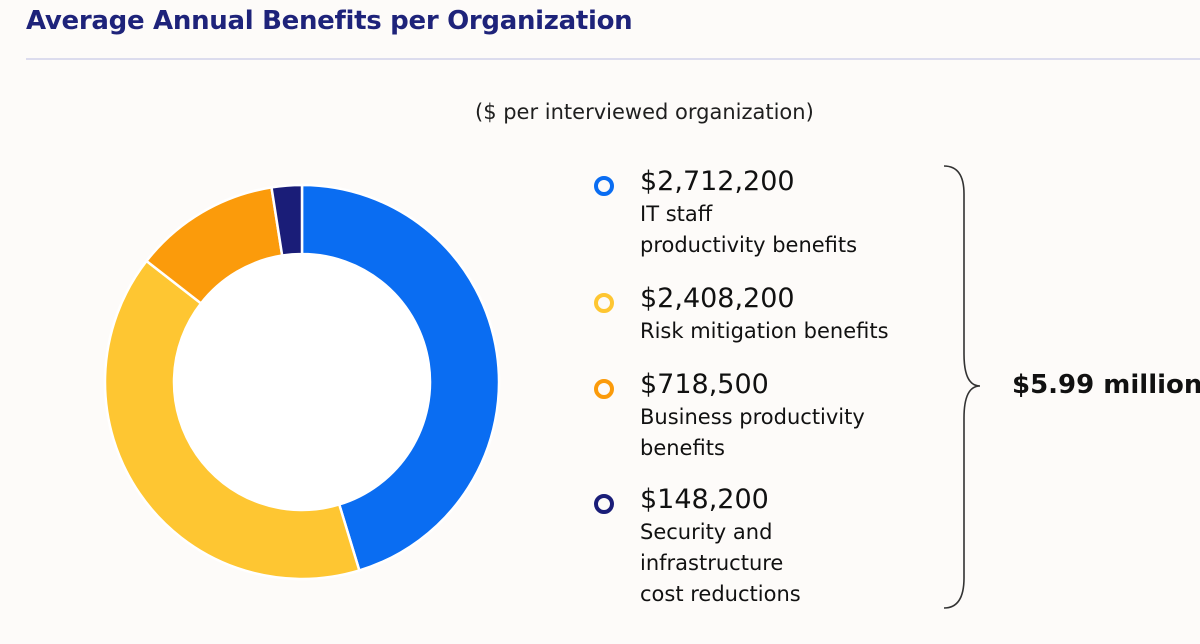  Describe the element at coordinates (704, 499) in the screenshot. I see `legend-value: $148,200` at that location.